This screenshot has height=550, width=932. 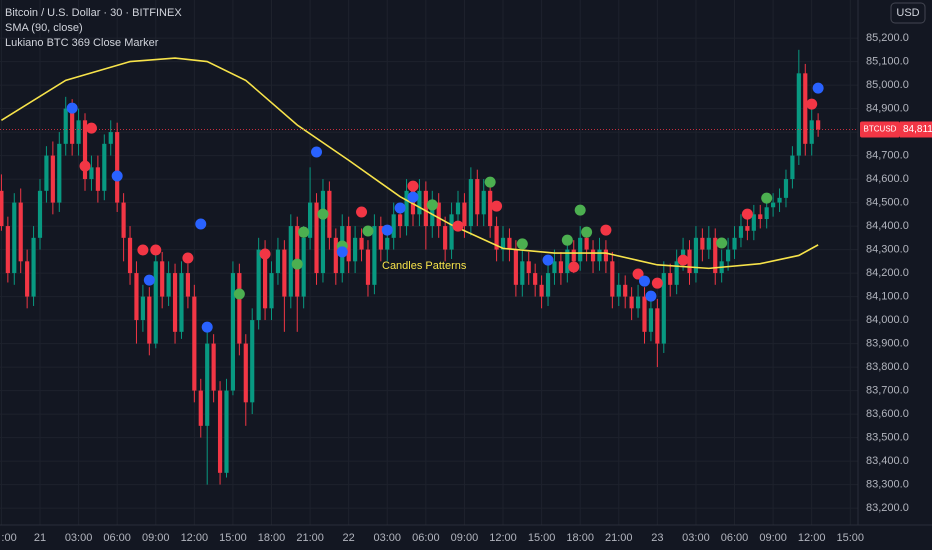 What do you see at coordinates (887, 155) in the screenshot?
I see `y-tick-label: 84,700.0` at bounding box center [887, 155].